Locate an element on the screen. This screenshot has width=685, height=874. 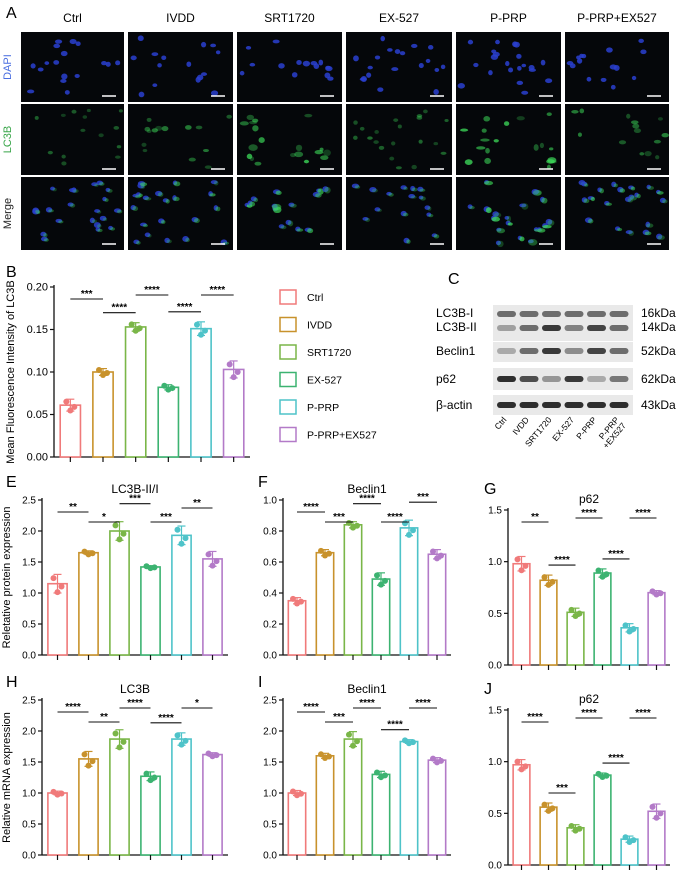
row-label: DAPI is located at coordinates (8, 67).